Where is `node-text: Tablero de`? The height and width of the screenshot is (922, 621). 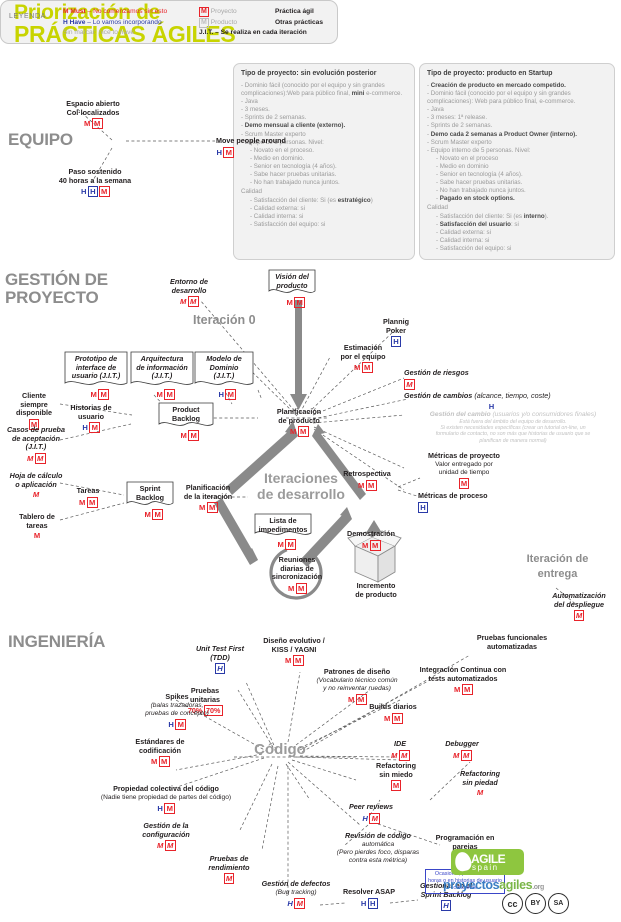 node-text: Tablero de is located at coordinates (37, 516).